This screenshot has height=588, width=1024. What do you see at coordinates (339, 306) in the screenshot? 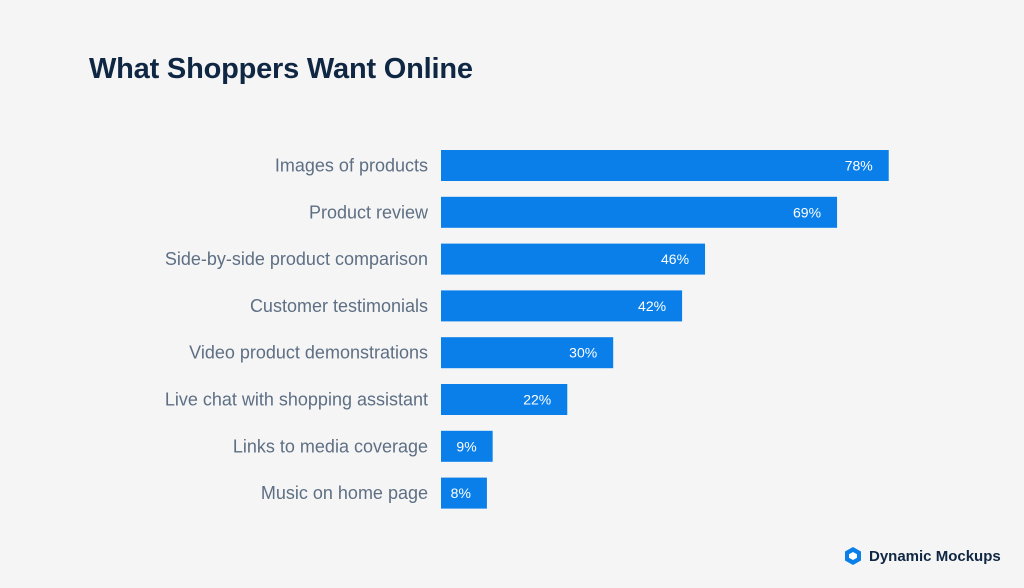
I see `category-label: Customer testimonials` at bounding box center [339, 306].